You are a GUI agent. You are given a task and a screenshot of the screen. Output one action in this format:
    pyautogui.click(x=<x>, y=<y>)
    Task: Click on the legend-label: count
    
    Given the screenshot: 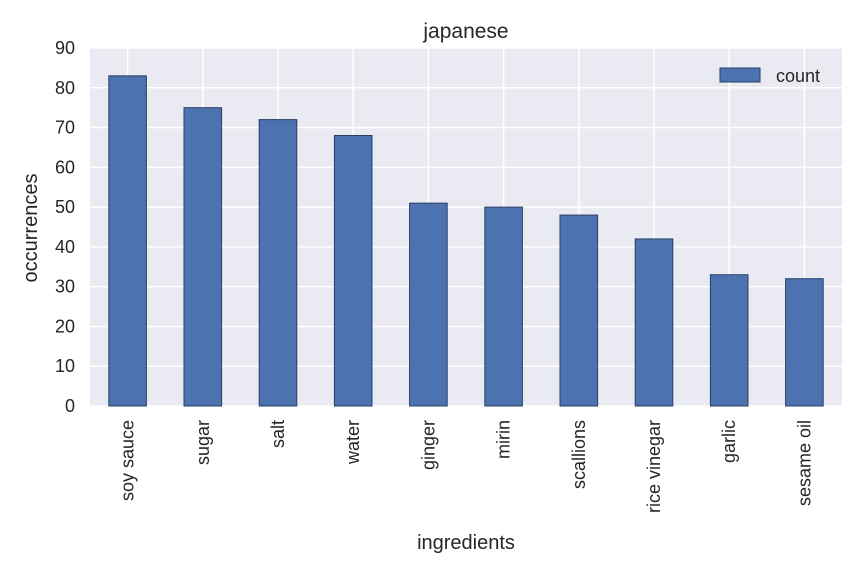 What is the action you would take?
    pyautogui.click(x=798, y=76)
    